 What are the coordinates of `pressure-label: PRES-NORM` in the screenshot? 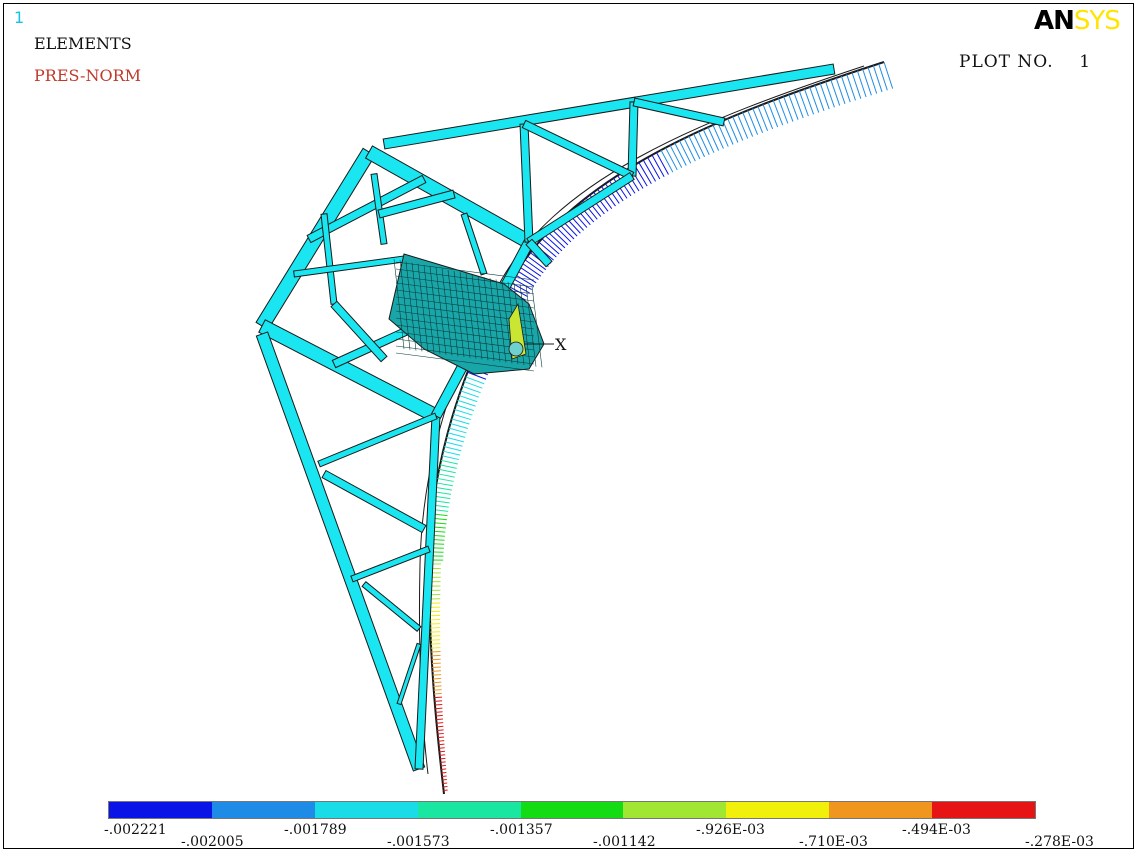 It's located at (87, 75).